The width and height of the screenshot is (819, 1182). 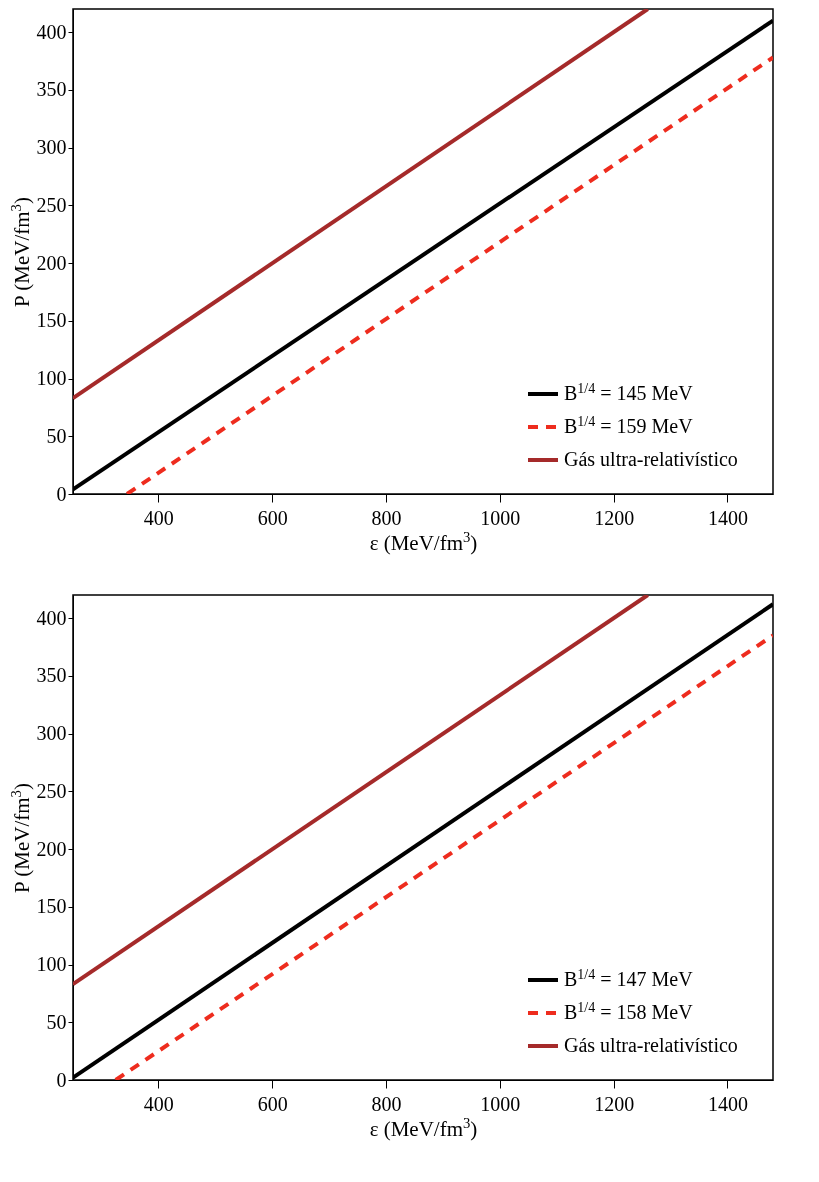 What do you see at coordinates (629, 978) in the screenshot?
I see `legend-label: B$^{1/4}$ = 147 MeV` at bounding box center [629, 978].